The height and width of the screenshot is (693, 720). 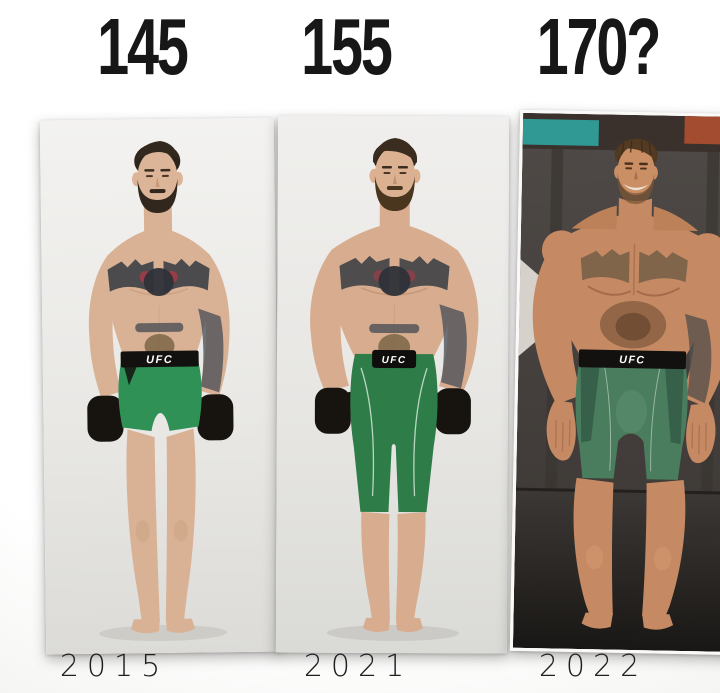 I want to click on cage-floor, so click(x=616, y=570).